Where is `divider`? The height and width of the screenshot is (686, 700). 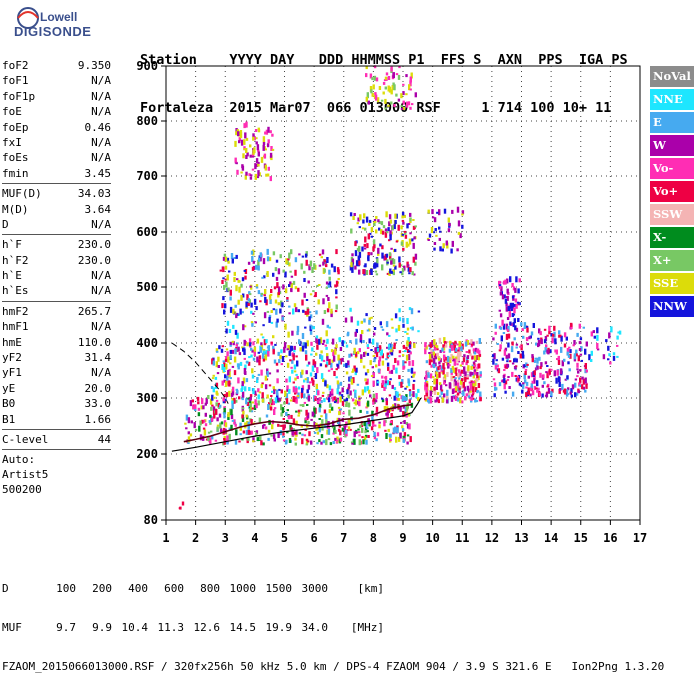
divider is located at coordinates (56, 429).